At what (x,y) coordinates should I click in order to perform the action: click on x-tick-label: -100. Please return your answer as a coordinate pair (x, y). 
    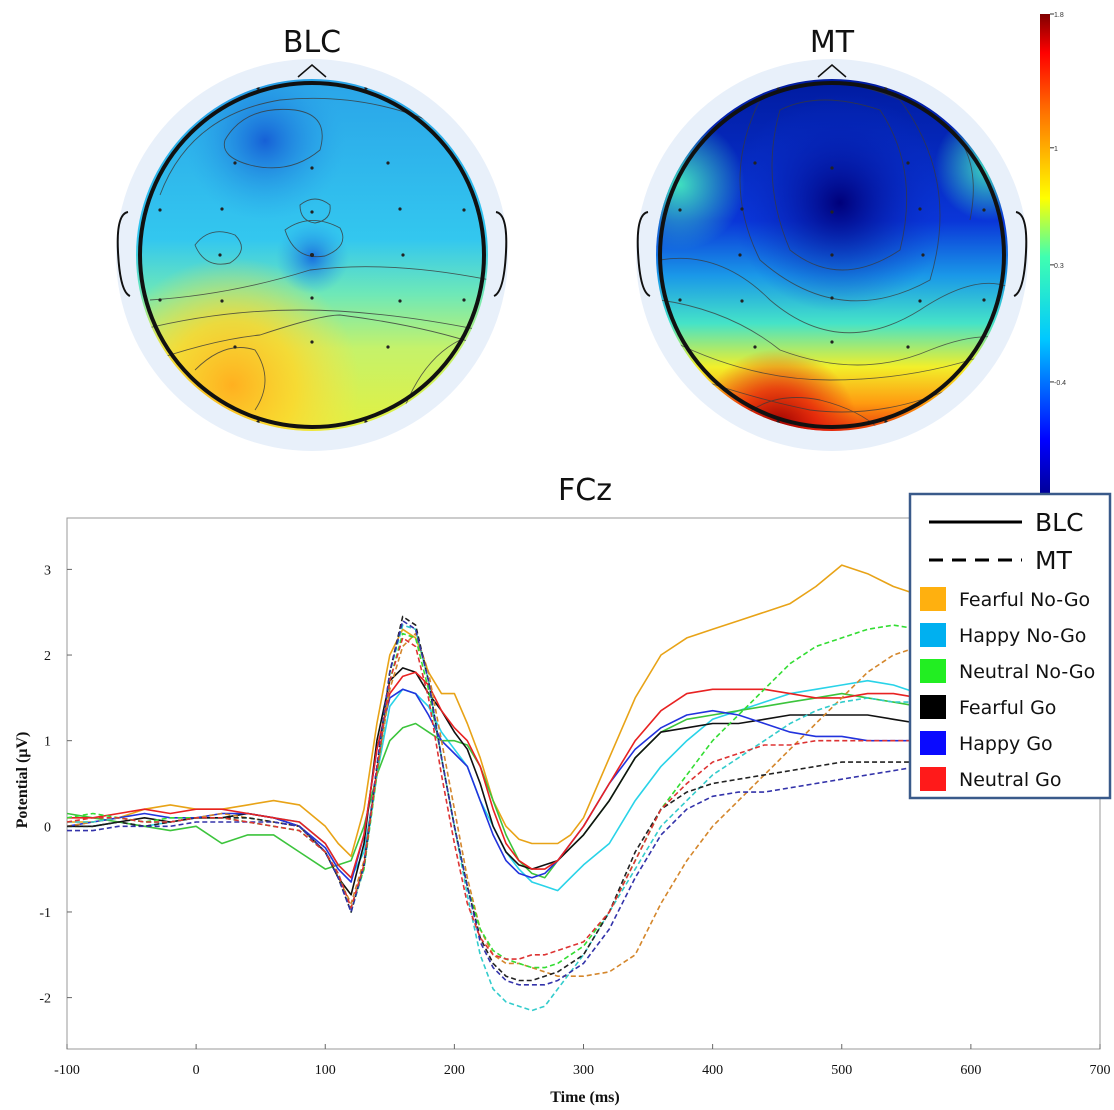
    Looking at the image, I should click on (67, 1070).